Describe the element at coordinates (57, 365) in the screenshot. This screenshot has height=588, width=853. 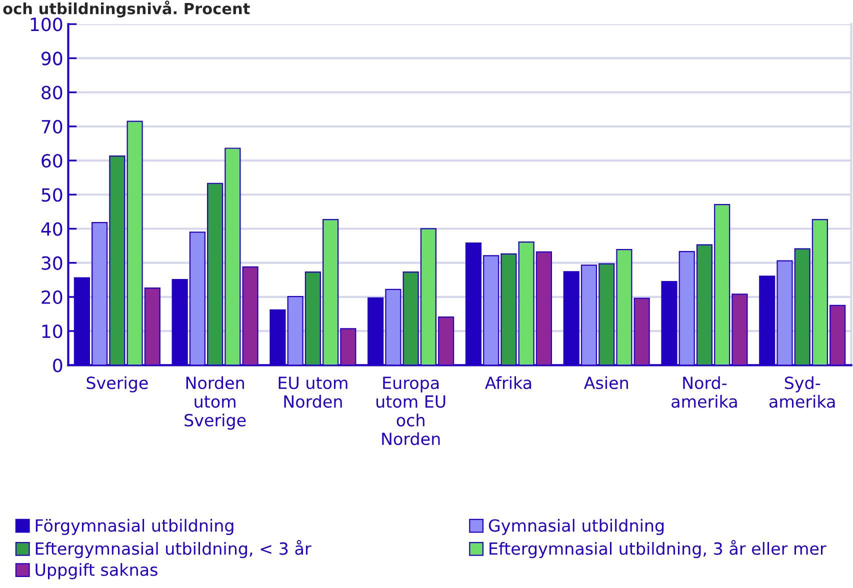
I see `y-tick-label: 0` at that location.